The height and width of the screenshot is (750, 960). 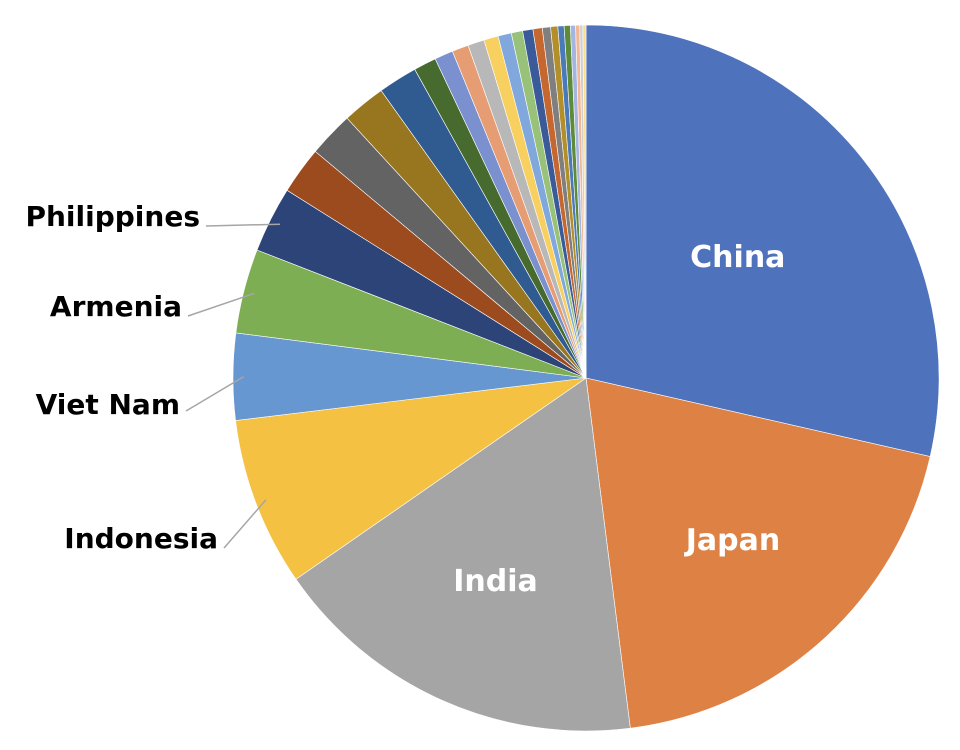 I want to click on slice-label-indonesia: Indonesia, so click(x=141, y=538).